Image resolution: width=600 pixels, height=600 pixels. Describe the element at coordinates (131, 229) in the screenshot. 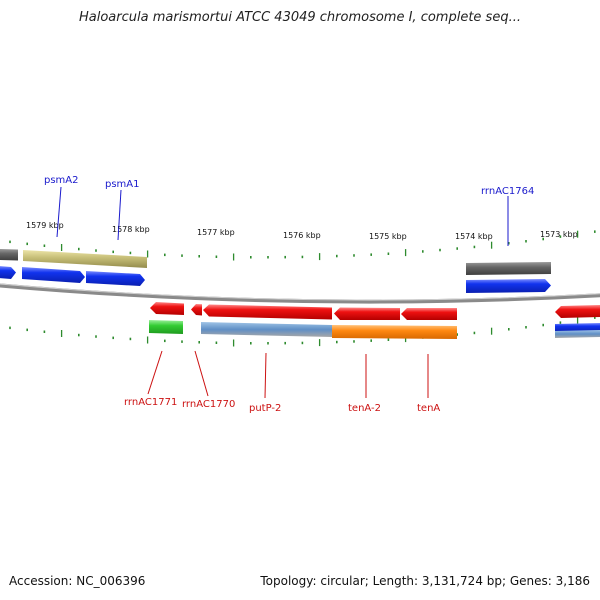

I see `scale-label: 1578 kbp` at that location.